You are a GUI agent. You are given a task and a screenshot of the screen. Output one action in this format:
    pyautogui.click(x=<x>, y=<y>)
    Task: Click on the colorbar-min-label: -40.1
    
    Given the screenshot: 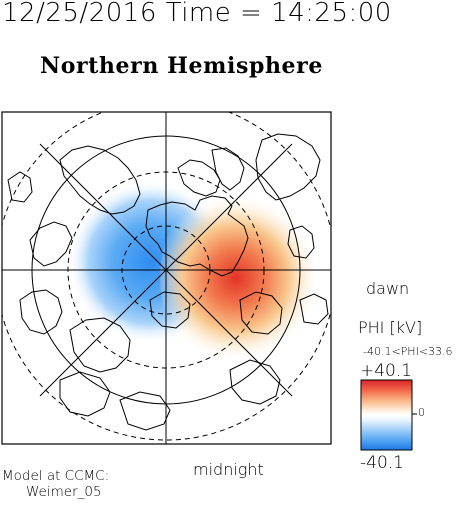 What is the action you would take?
    pyautogui.click(x=382, y=463)
    